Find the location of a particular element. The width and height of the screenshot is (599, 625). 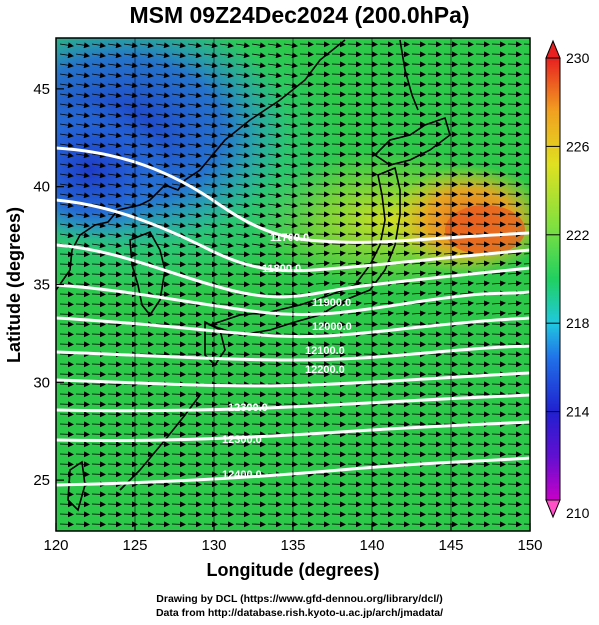

x-axis-label: Longitude (degrees) is located at coordinates (292, 570).